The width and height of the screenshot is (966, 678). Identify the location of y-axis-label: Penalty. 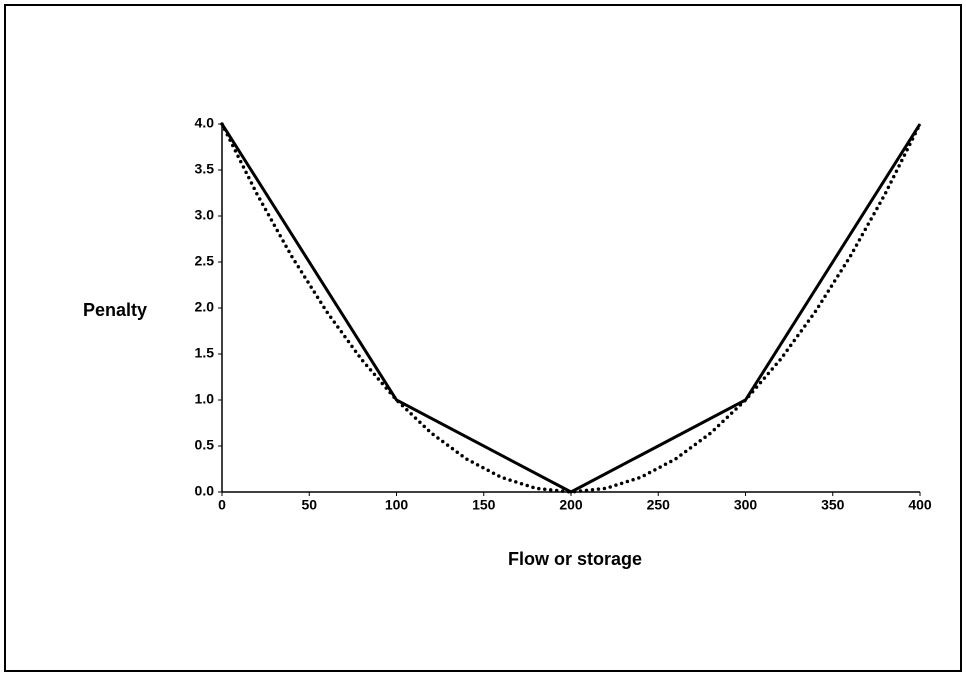
(115, 310).